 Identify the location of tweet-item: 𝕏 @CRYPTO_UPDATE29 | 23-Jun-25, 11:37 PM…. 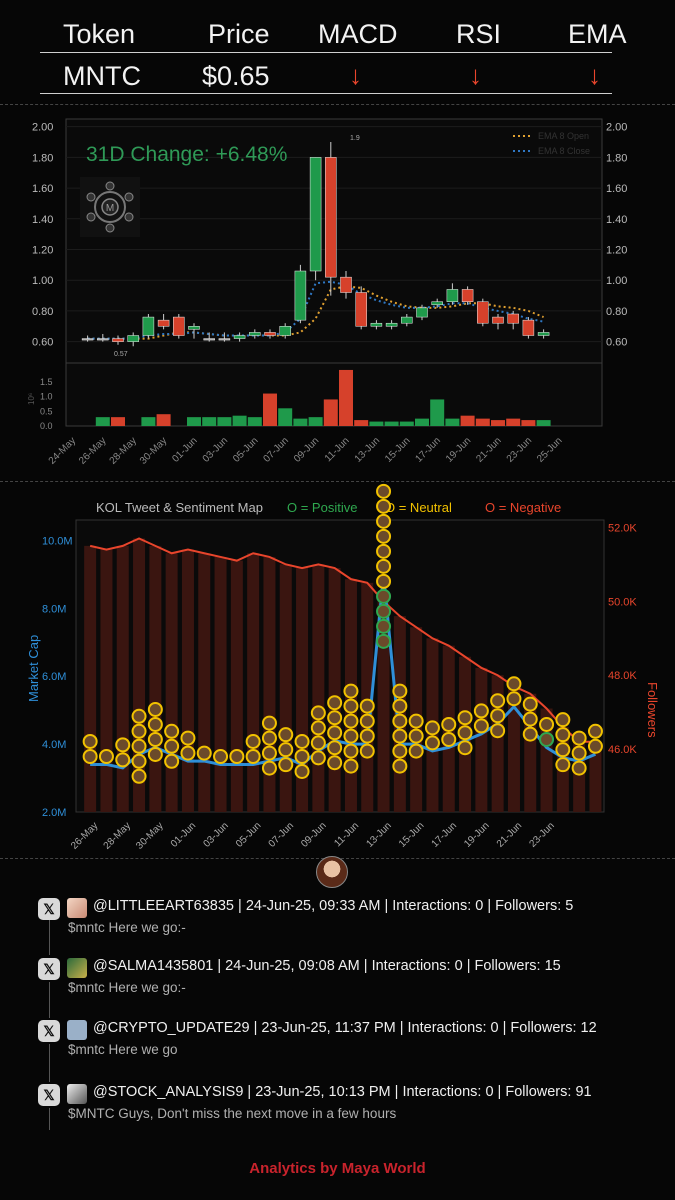
(348, 1040).